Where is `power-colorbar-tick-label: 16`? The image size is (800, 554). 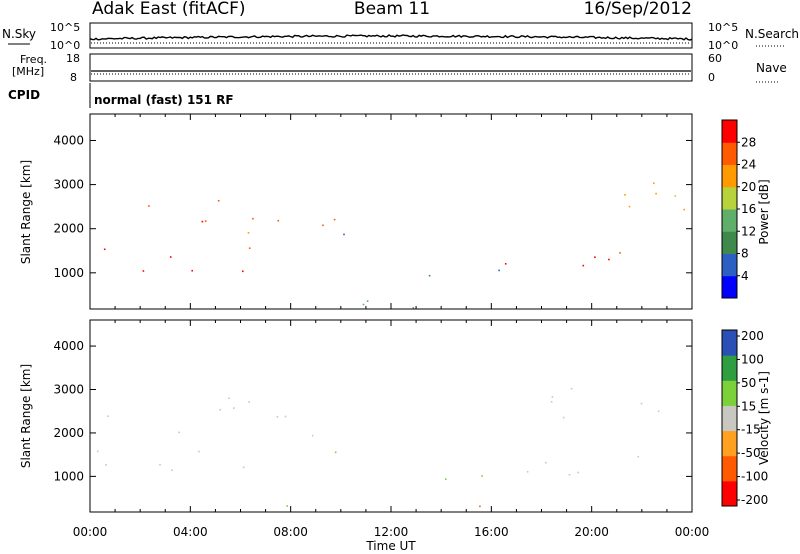 power-colorbar-tick-label: 16 is located at coordinates (748, 209).